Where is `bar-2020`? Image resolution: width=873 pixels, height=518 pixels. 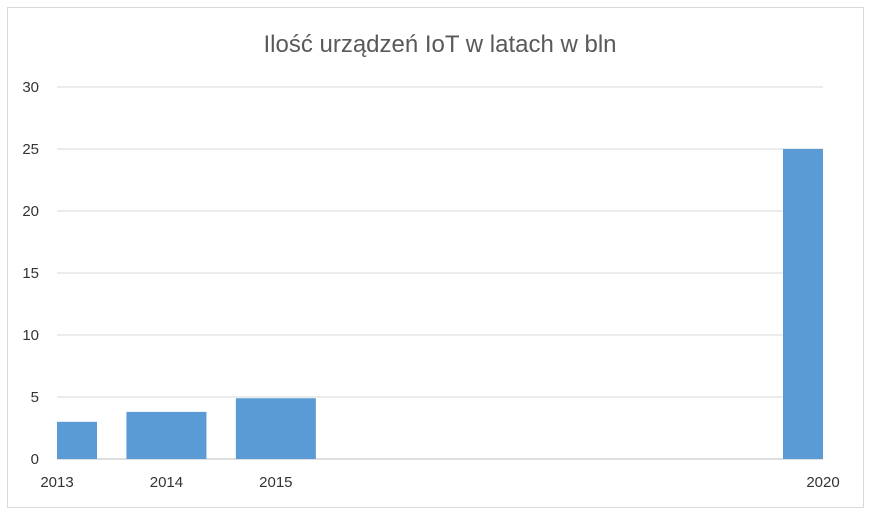
bar-2020 is located at coordinates (803, 304).